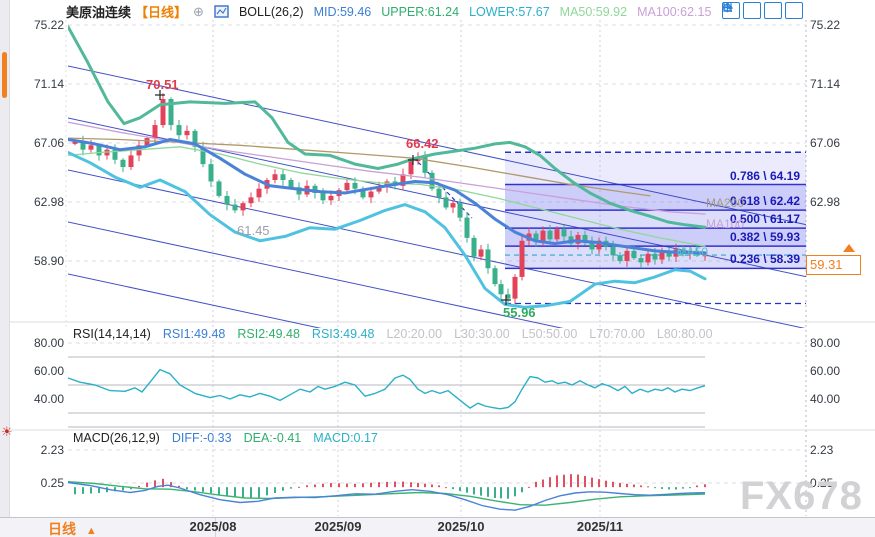  Describe the element at coordinates (272, 438) in the screenshot. I see `macd-dea-value: DEA:-0.41` at that location.